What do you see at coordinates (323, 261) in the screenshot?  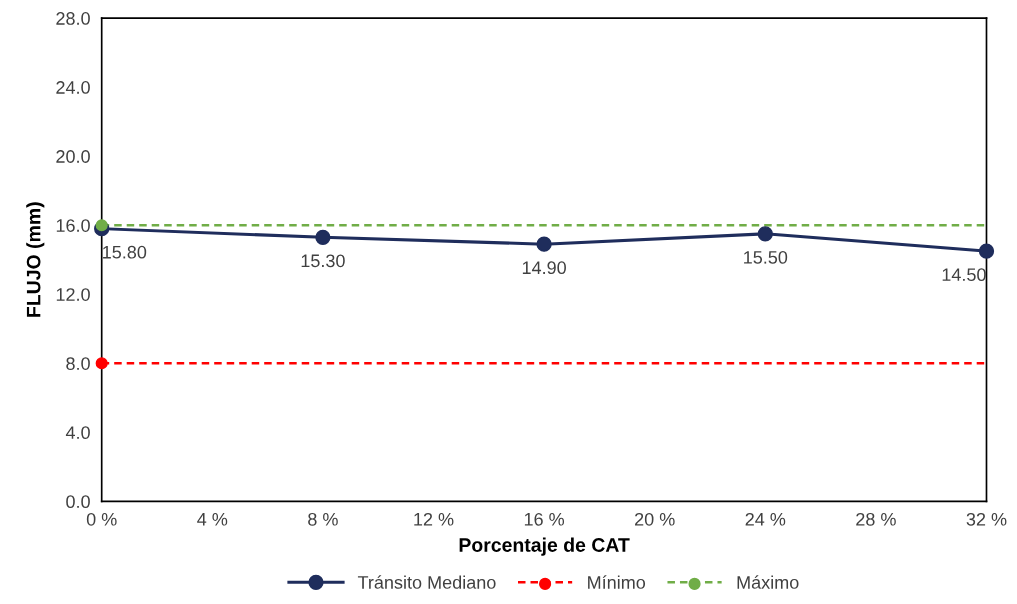 I see `data-label: 15.30` at bounding box center [323, 261].